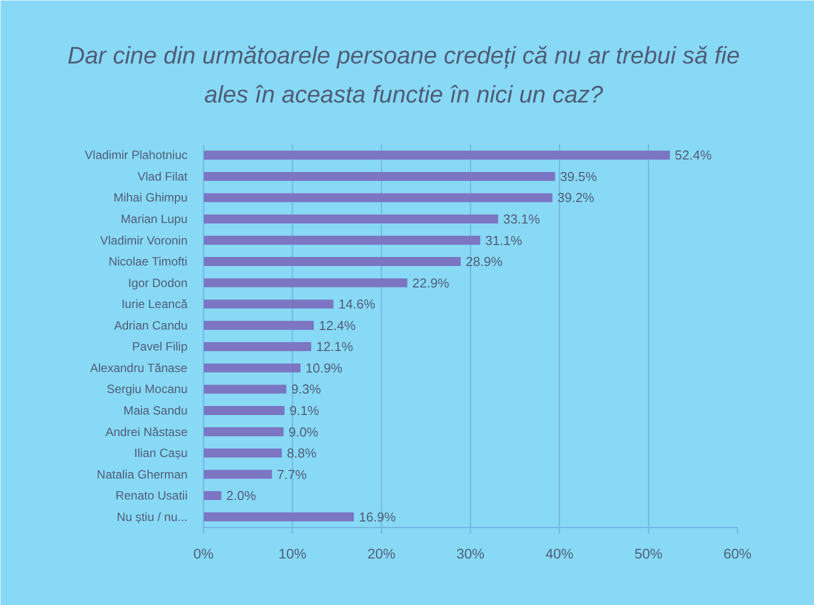 This screenshot has height=605, width=814. Describe the element at coordinates (485, 262) in the screenshot. I see `data-label: 28.9%` at that location.